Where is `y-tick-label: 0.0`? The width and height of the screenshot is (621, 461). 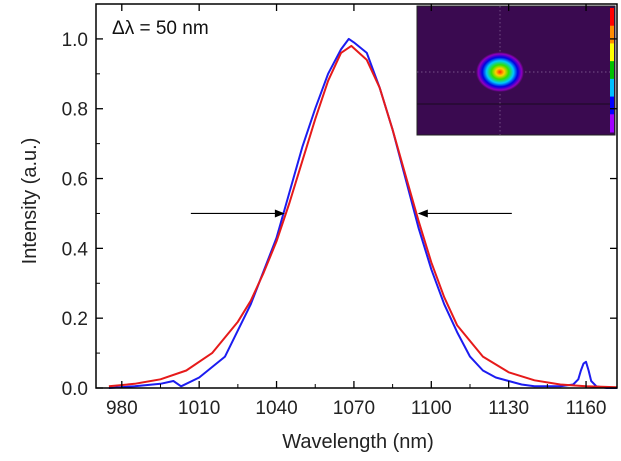
y-tick-label: 0.0 is located at coordinates (75, 389).